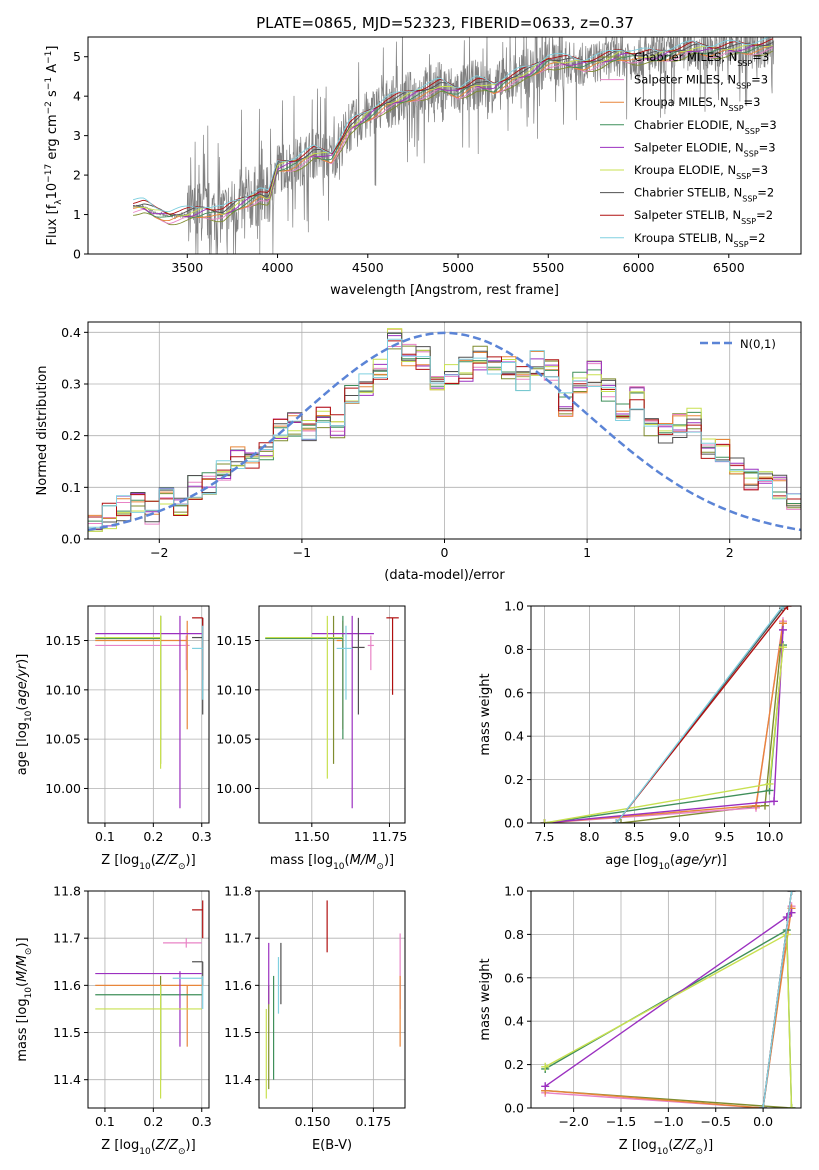  What do you see at coordinates (444, 431) in the screenshot?
I see `normal-curve` at bounding box center [444, 431].